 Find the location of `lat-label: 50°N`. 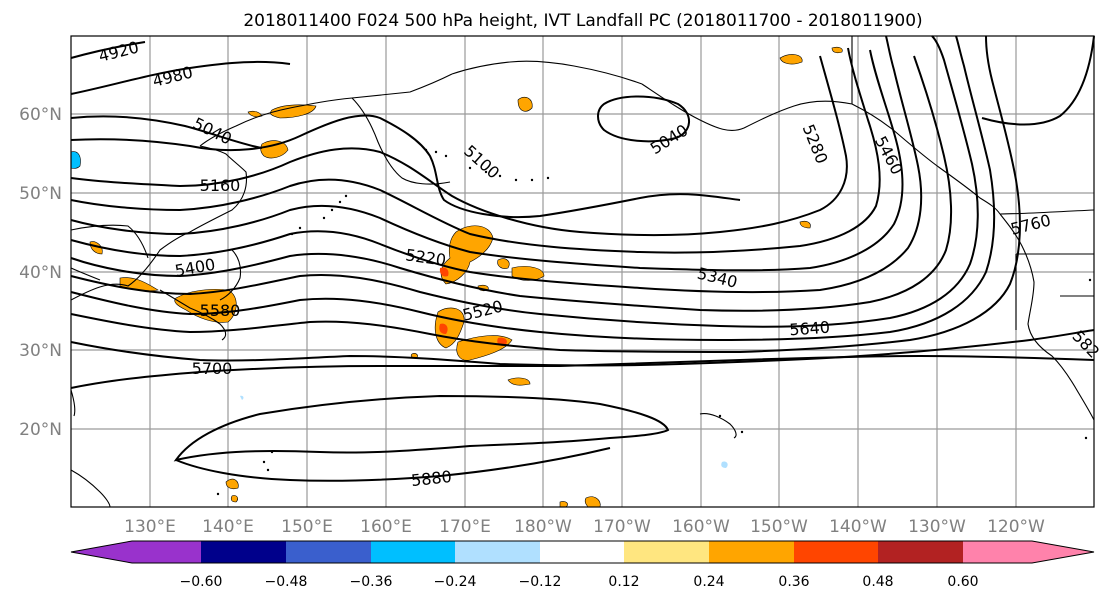

lat-label: 50°N is located at coordinates (40, 194).